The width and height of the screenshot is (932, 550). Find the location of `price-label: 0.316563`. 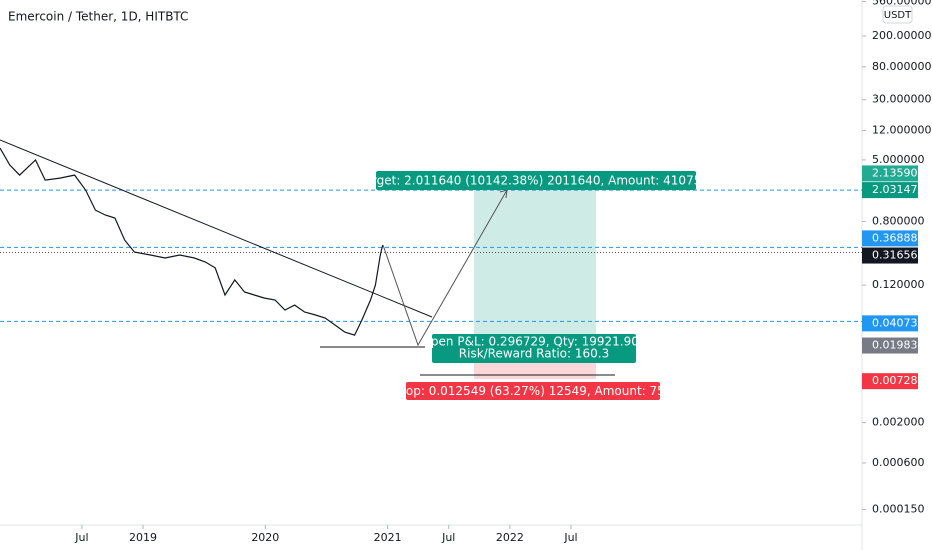

price-label: 0.316563 is located at coordinates (898, 255).